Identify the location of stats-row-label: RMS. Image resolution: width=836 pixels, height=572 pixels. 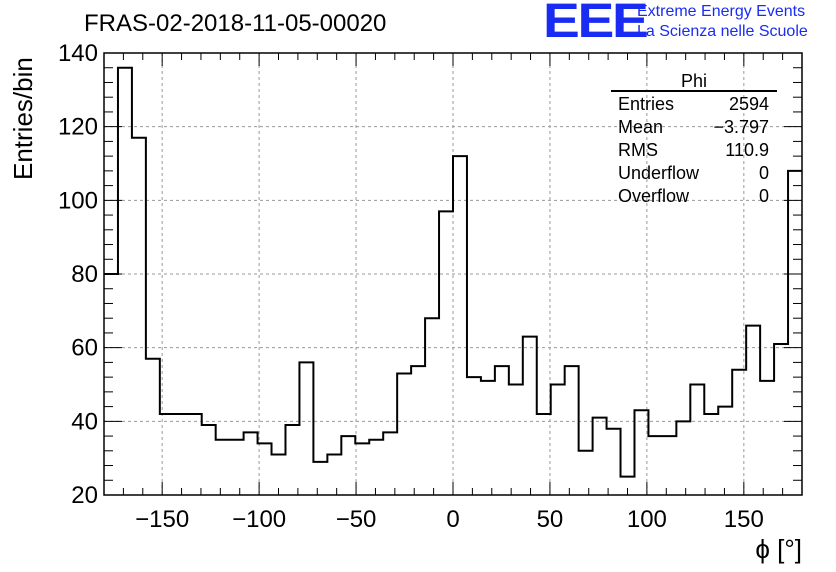
(638, 150).